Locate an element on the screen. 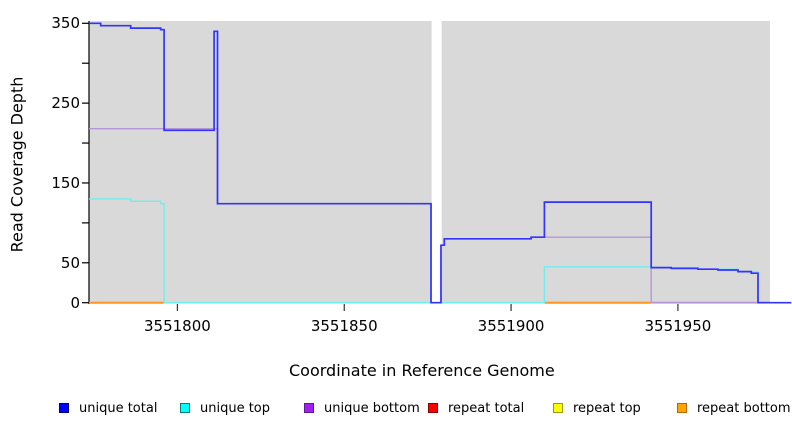 Image resolution: width=792 pixels, height=432 pixels. x-axis-title: Coordinate in Reference Genome is located at coordinates (422, 370).